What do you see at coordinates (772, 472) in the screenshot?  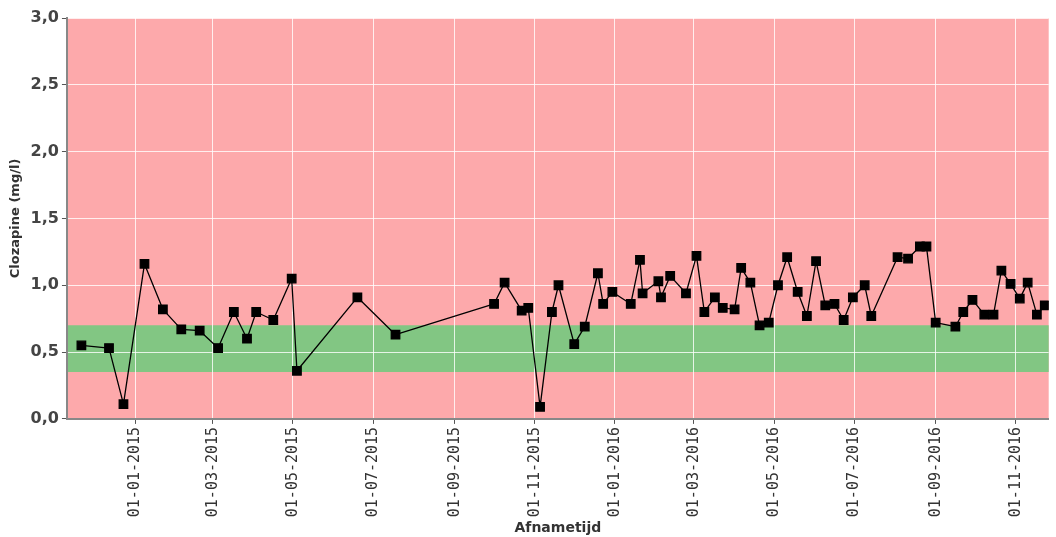 I see `x-tick-label: 01-05-2016` at bounding box center [772, 472].